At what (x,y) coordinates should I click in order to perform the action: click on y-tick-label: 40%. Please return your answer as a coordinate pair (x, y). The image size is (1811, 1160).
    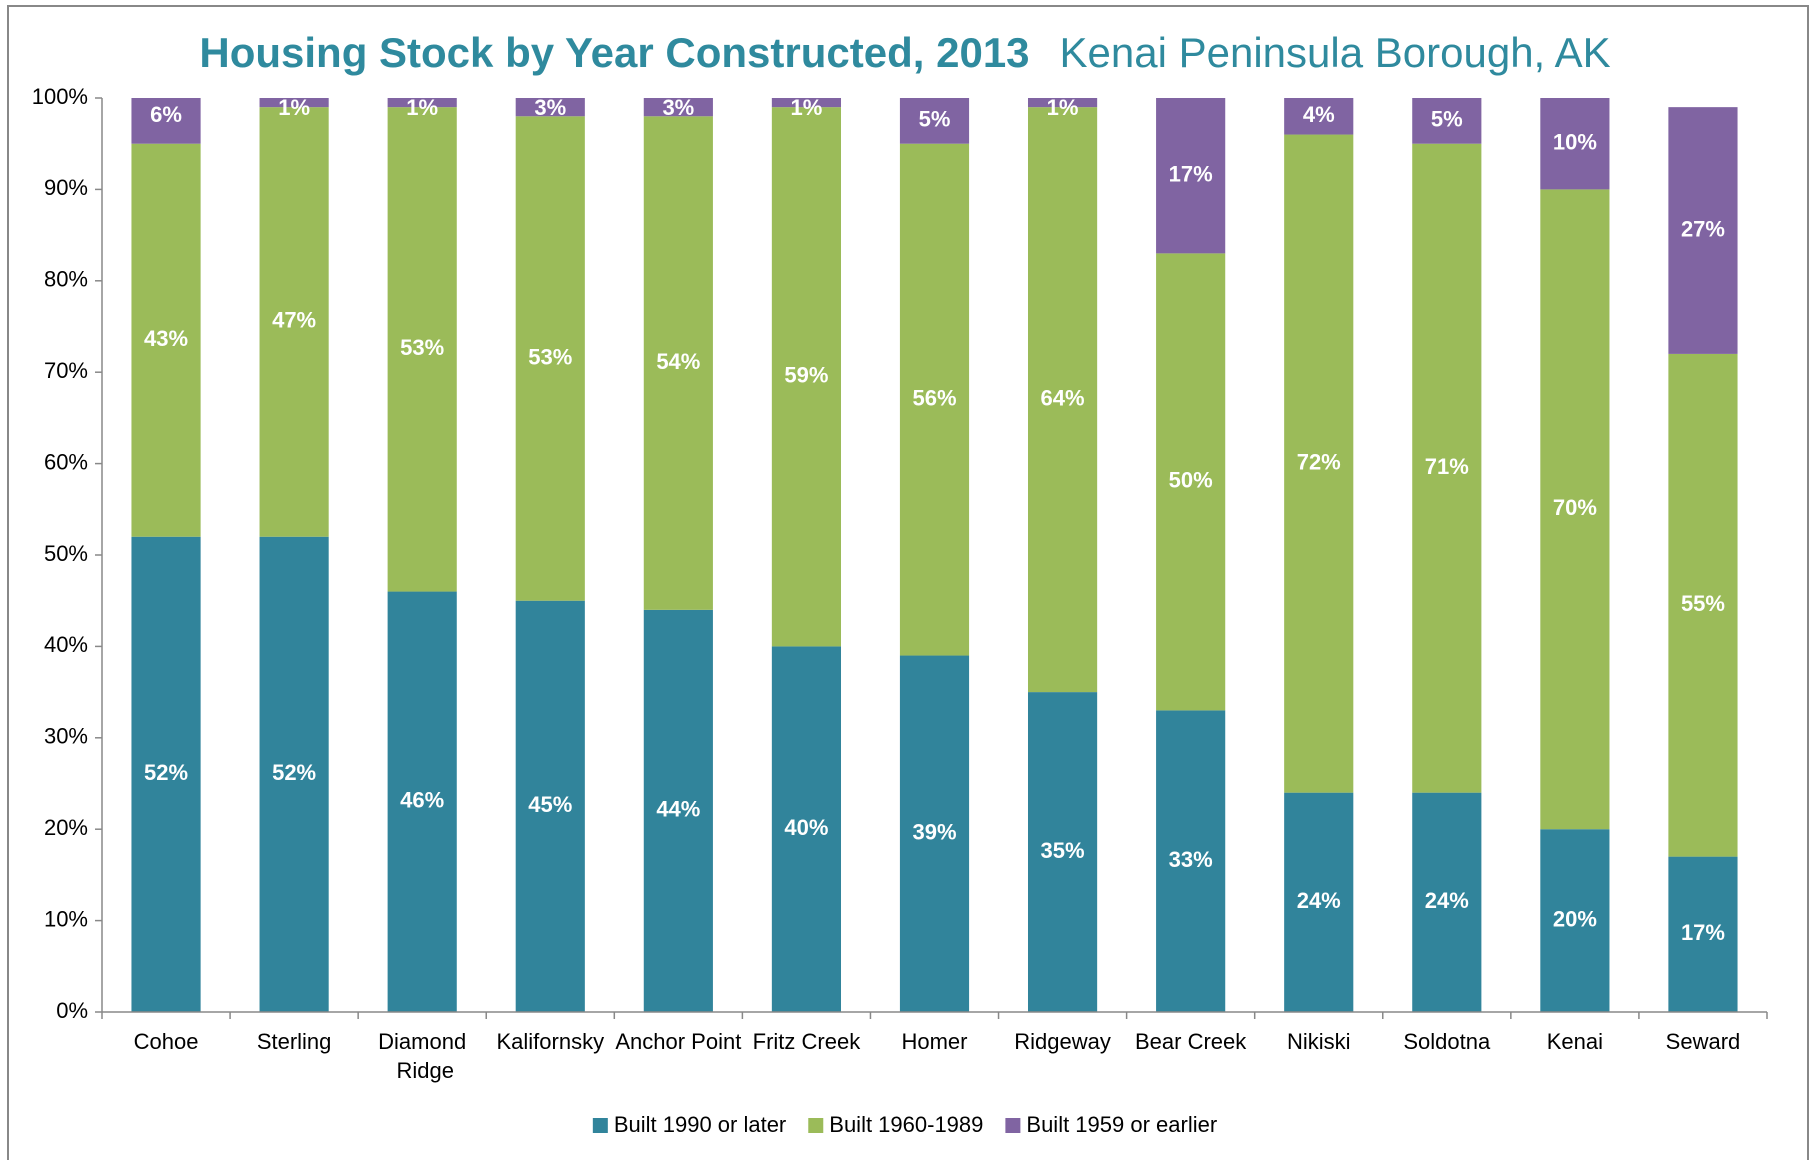
    Looking at the image, I should click on (66, 644).